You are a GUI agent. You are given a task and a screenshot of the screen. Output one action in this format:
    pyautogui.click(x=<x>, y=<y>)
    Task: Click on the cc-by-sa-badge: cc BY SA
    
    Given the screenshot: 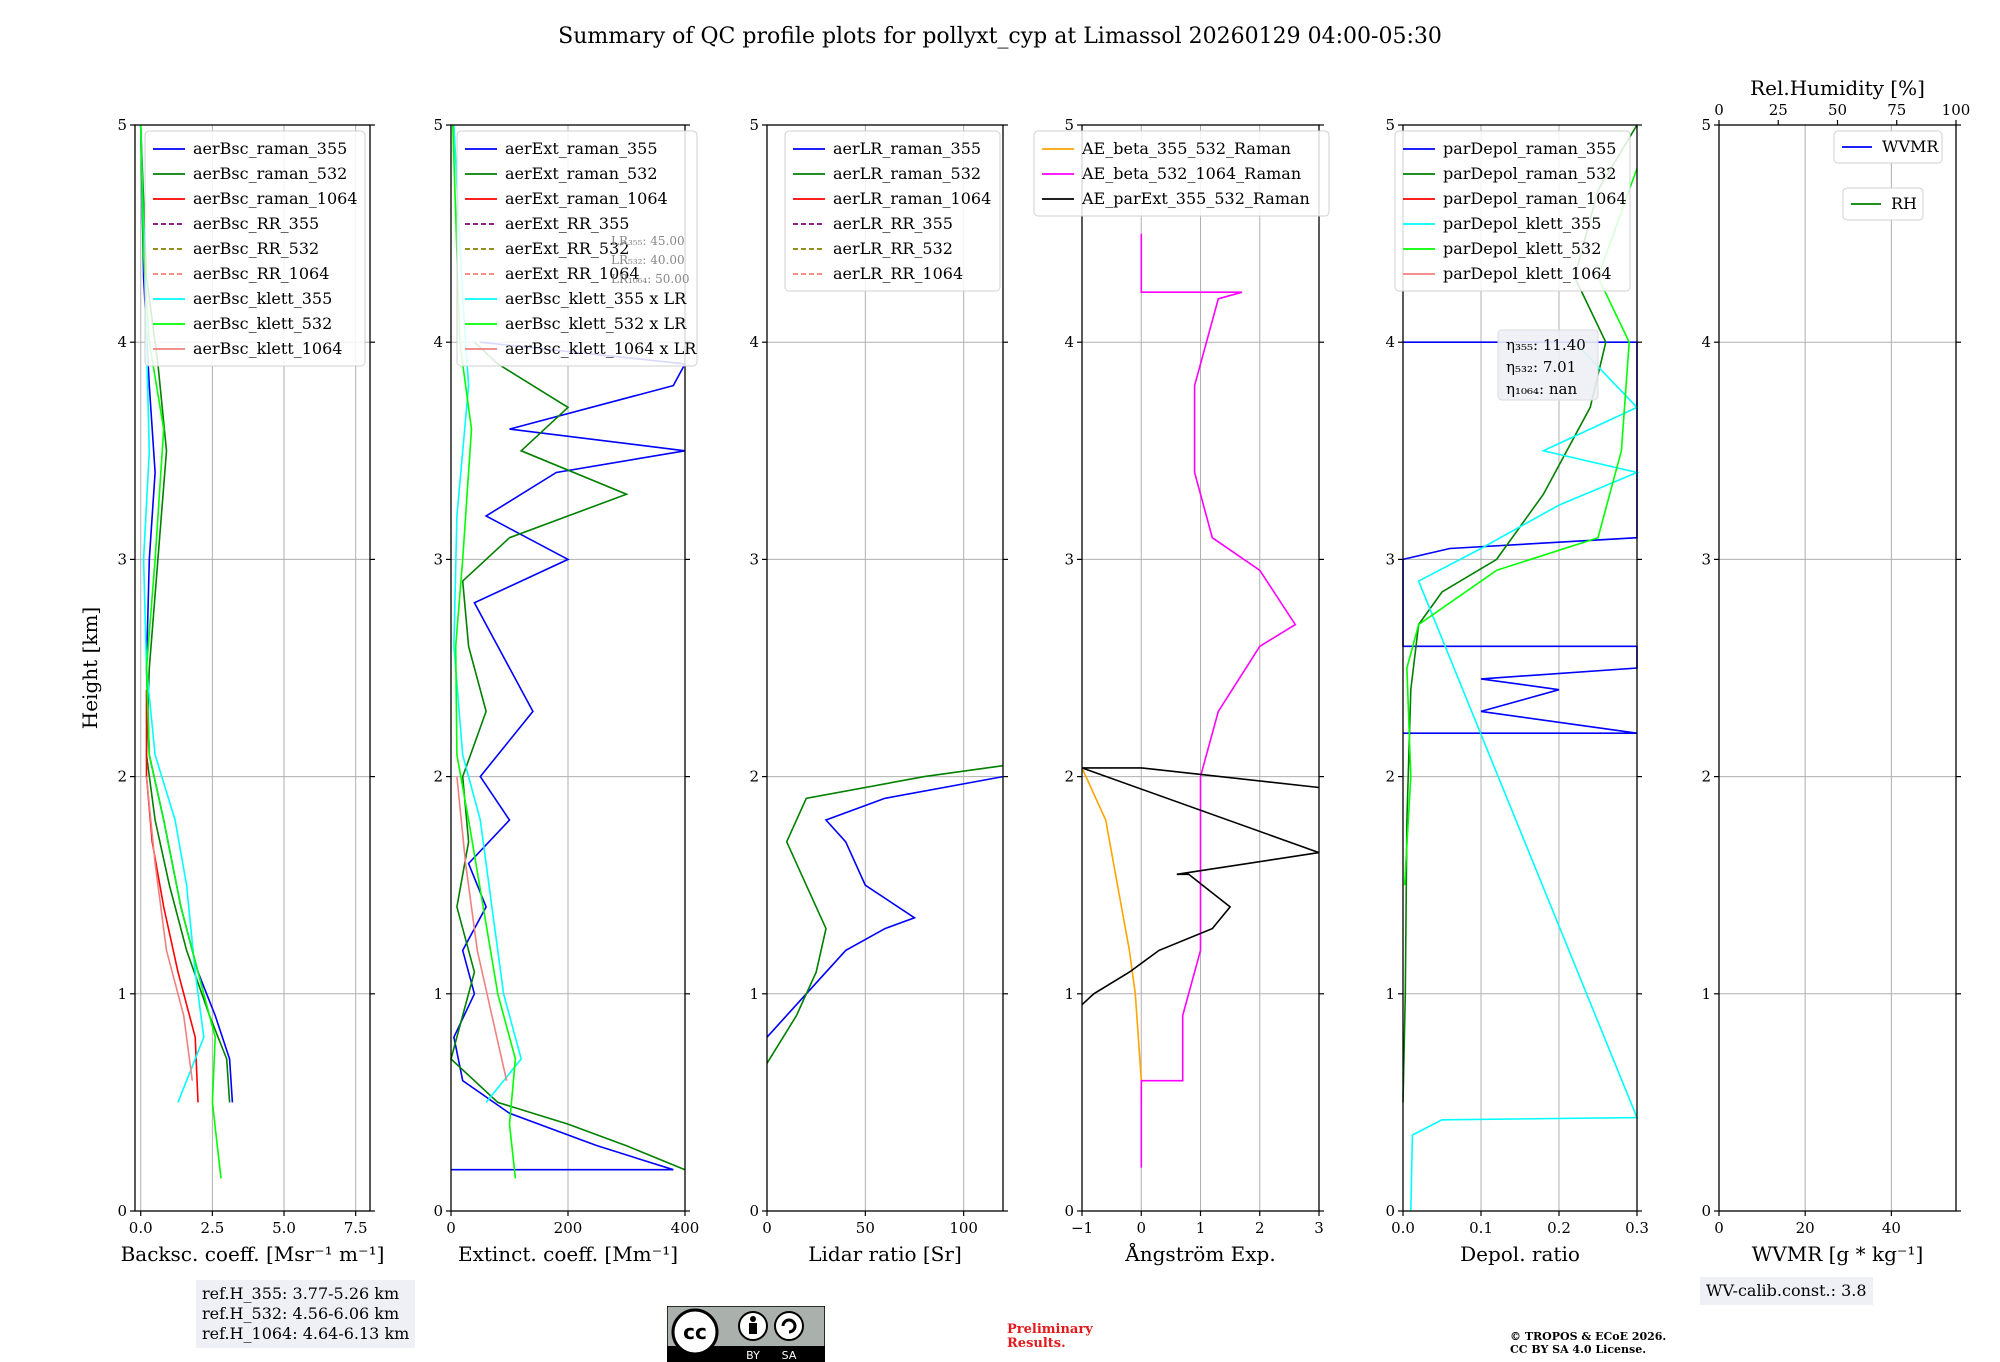 What is the action you would take?
    pyautogui.click(x=746, y=1334)
    